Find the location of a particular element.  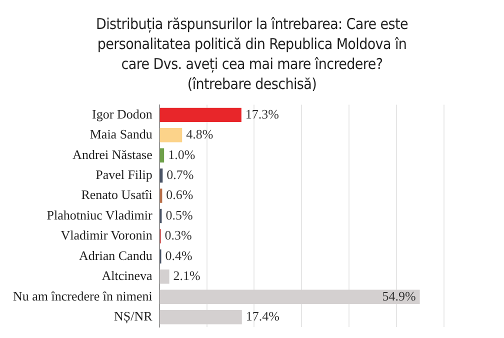

y-tick-label: Andrei Năstase is located at coordinates (112, 154).